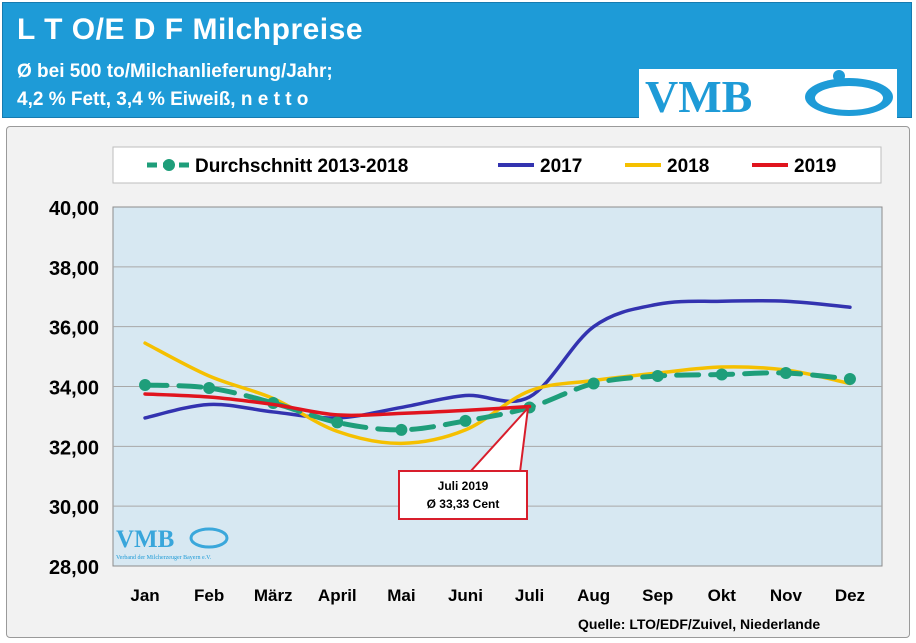 The height and width of the screenshot is (643, 916). What do you see at coordinates (209, 595) in the screenshot?
I see `x-tick-label: Feb` at bounding box center [209, 595].